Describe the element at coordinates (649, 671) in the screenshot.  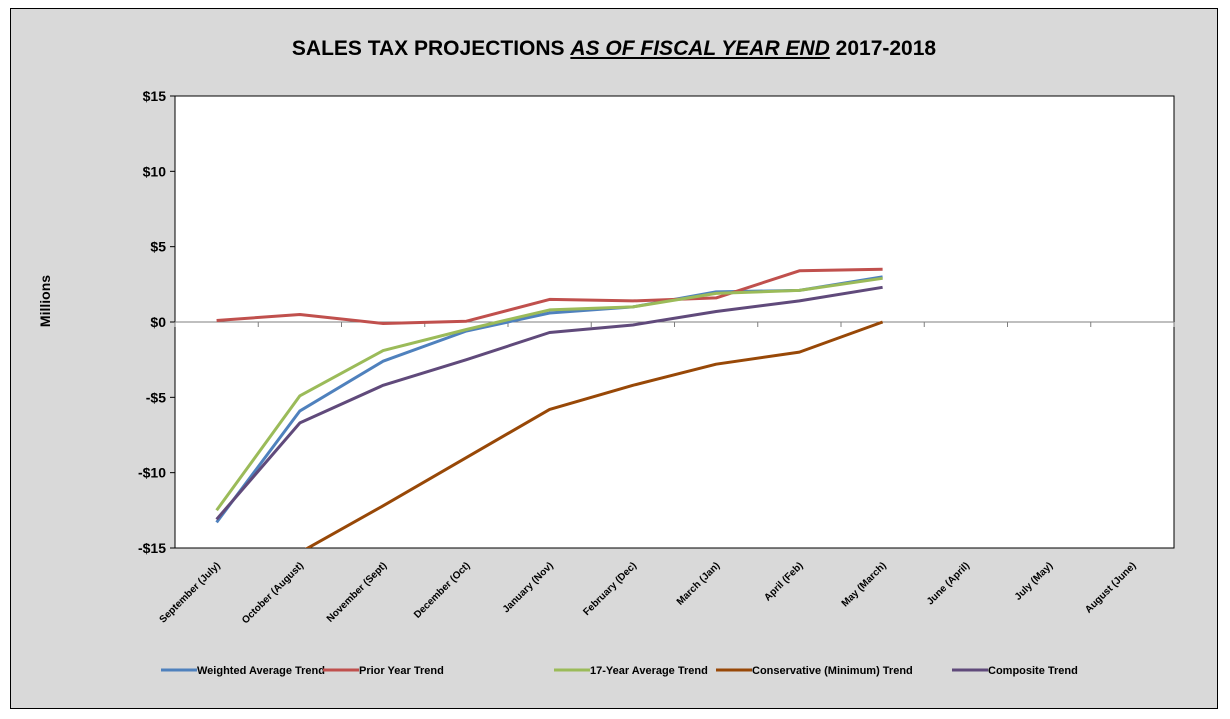
I see `legend-label: 17-Year Average Trend` at that location.